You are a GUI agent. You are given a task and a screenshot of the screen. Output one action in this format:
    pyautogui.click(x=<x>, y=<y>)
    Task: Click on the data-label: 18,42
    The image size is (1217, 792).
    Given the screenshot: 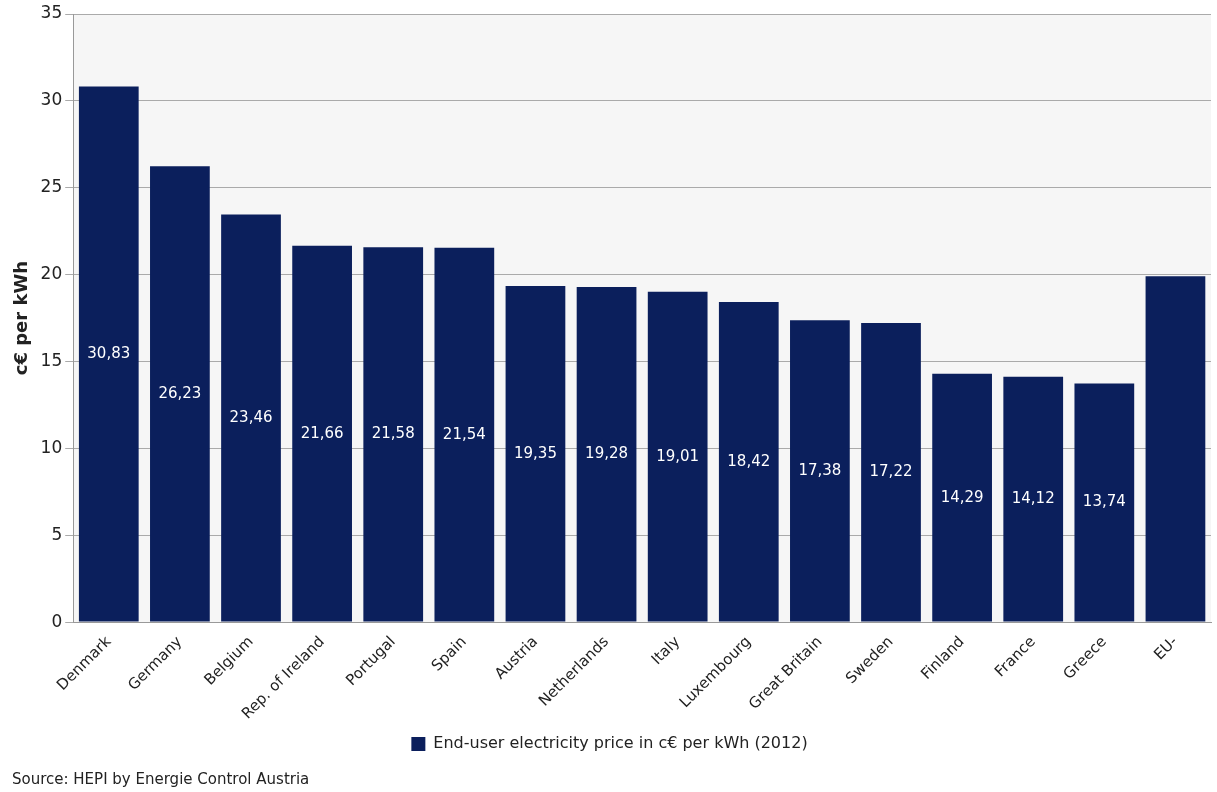 What is the action you would take?
    pyautogui.click(x=749, y=460)
    